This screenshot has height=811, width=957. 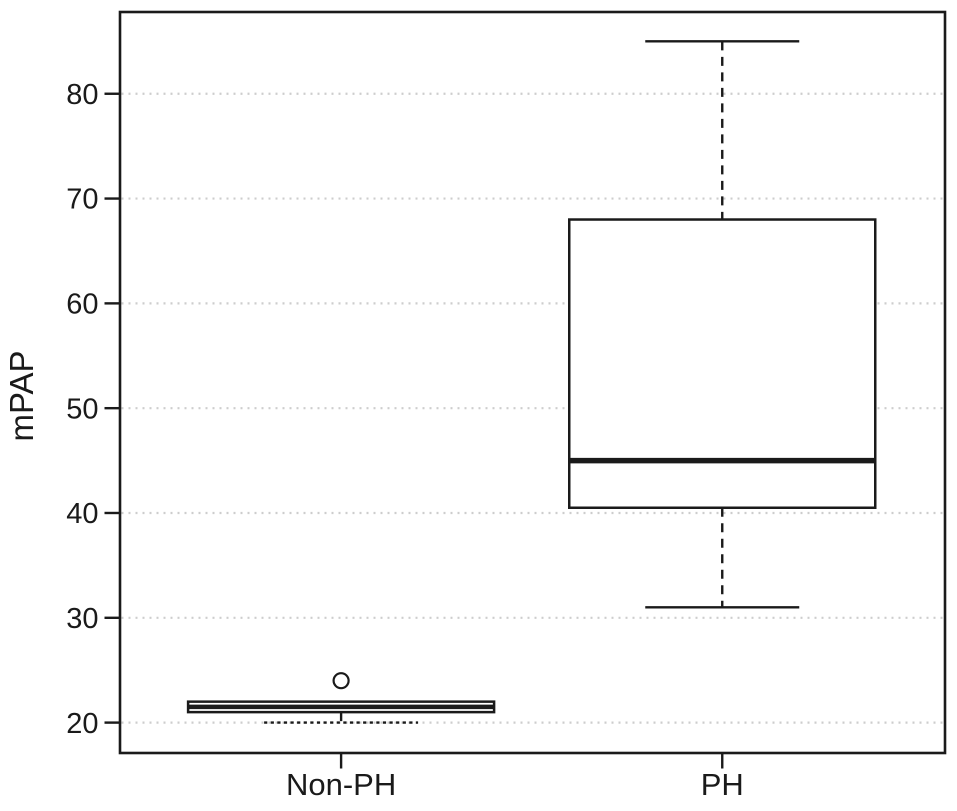 What do you see at coordinates (82, 95) in the screenshot?
I see `y-tick-label-80: 80` at bounding box center [82, 95].